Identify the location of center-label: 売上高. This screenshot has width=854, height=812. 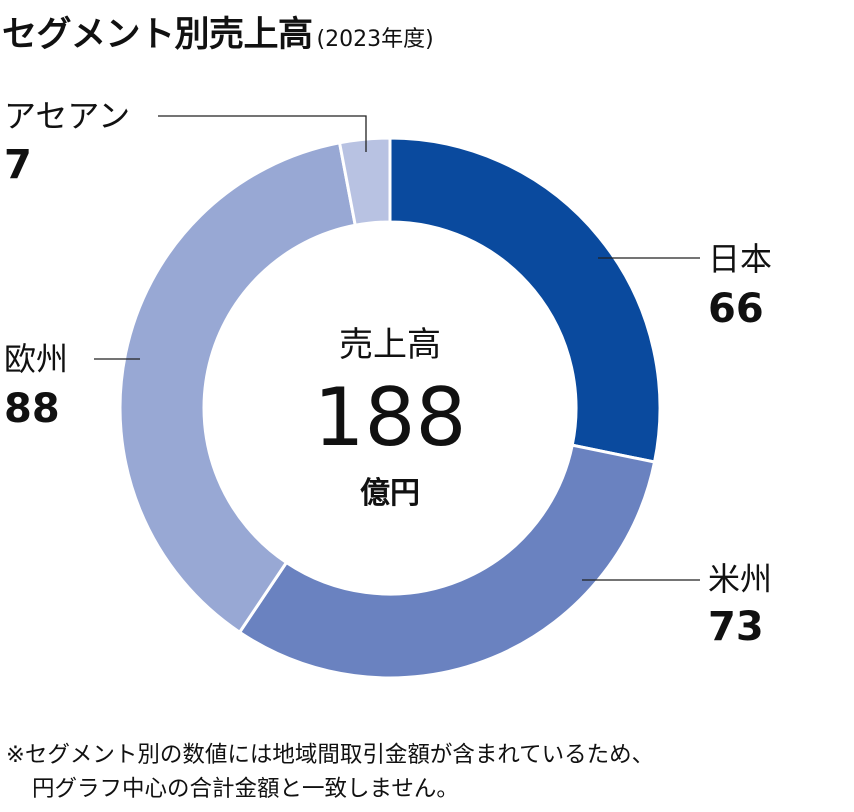
(390, 345).